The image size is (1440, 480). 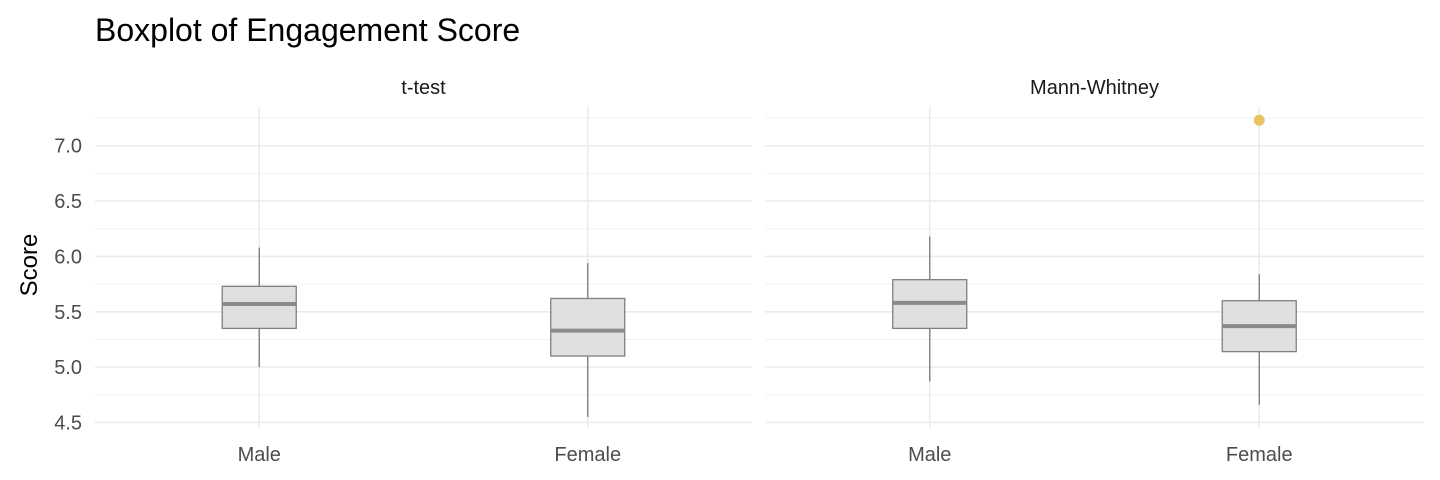 I want to click on y-tick-label: 4.5, so click(x=68, y=423).